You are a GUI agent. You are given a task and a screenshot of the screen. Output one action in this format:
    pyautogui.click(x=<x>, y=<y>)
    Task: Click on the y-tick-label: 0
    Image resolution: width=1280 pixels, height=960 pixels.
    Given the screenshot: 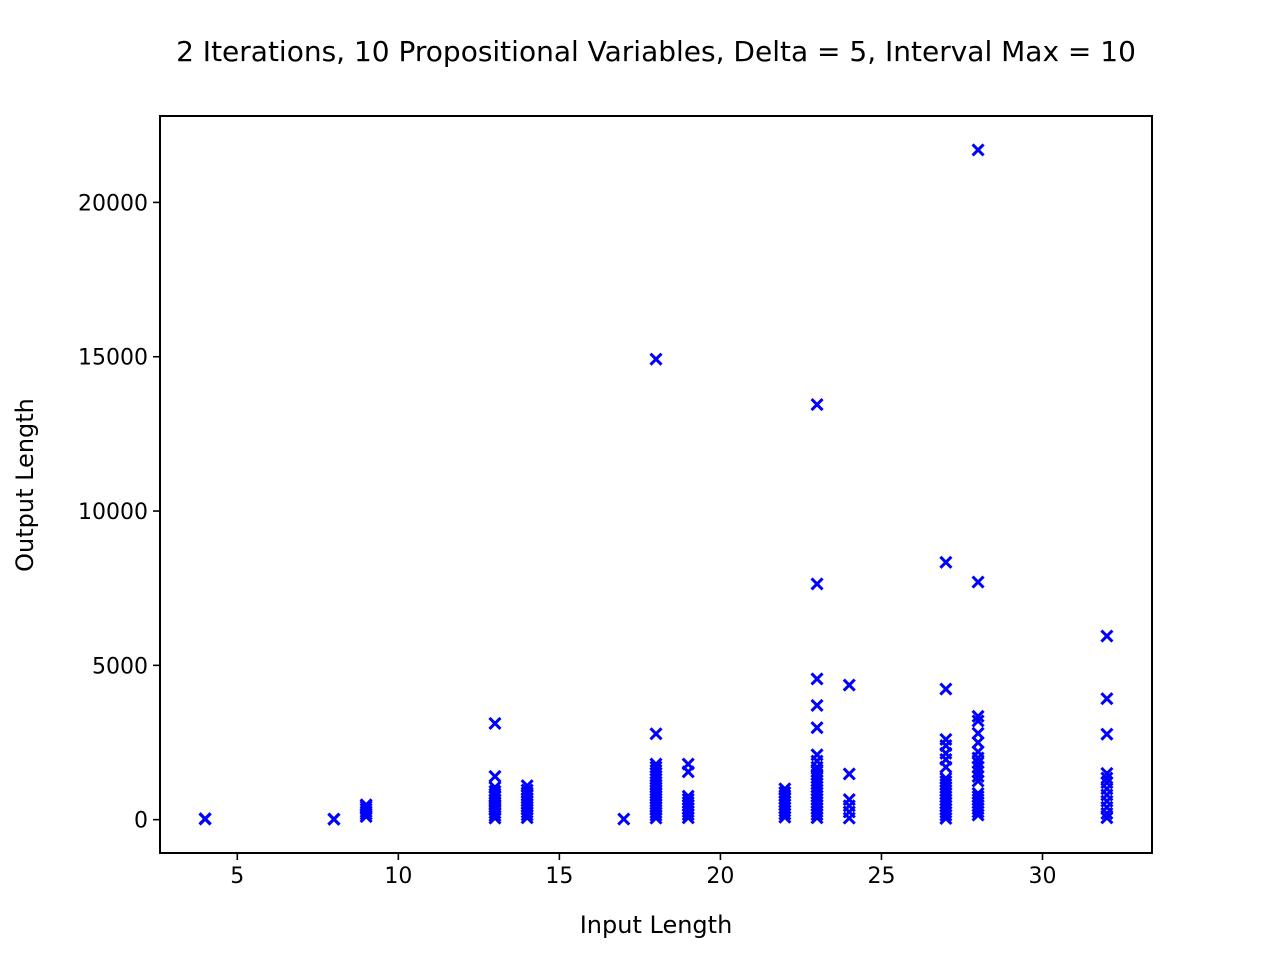 What is the action you would take?
    pyautogui.click(x=141, y=821)
    